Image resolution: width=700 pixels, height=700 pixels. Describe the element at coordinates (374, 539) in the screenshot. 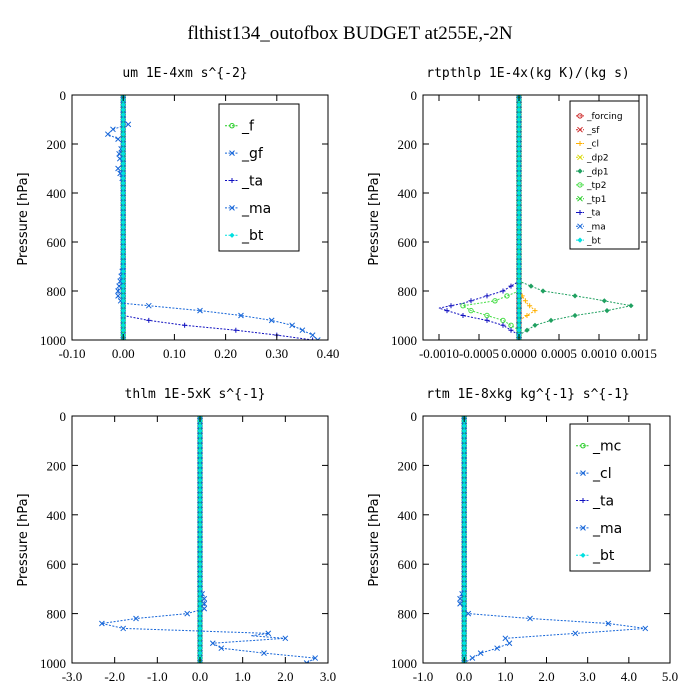

I see `ylabel-rtm: Pressure [hPa]` at that location.